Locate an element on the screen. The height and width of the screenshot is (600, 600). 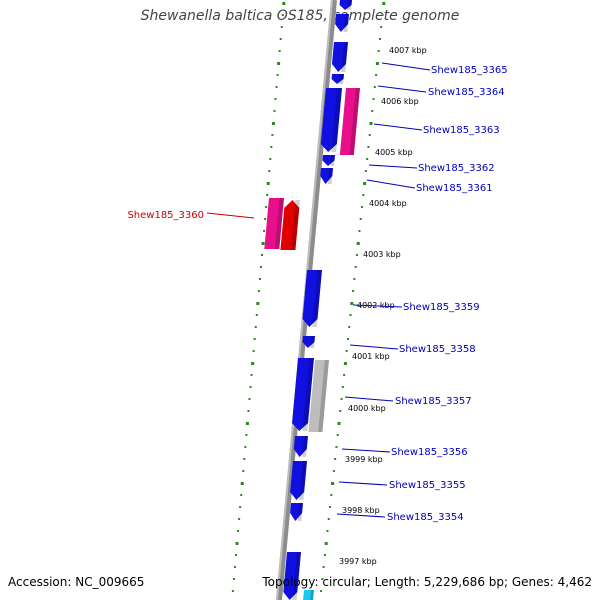
gene-label: Shew185_3356 is located at coordinates (429, 452).